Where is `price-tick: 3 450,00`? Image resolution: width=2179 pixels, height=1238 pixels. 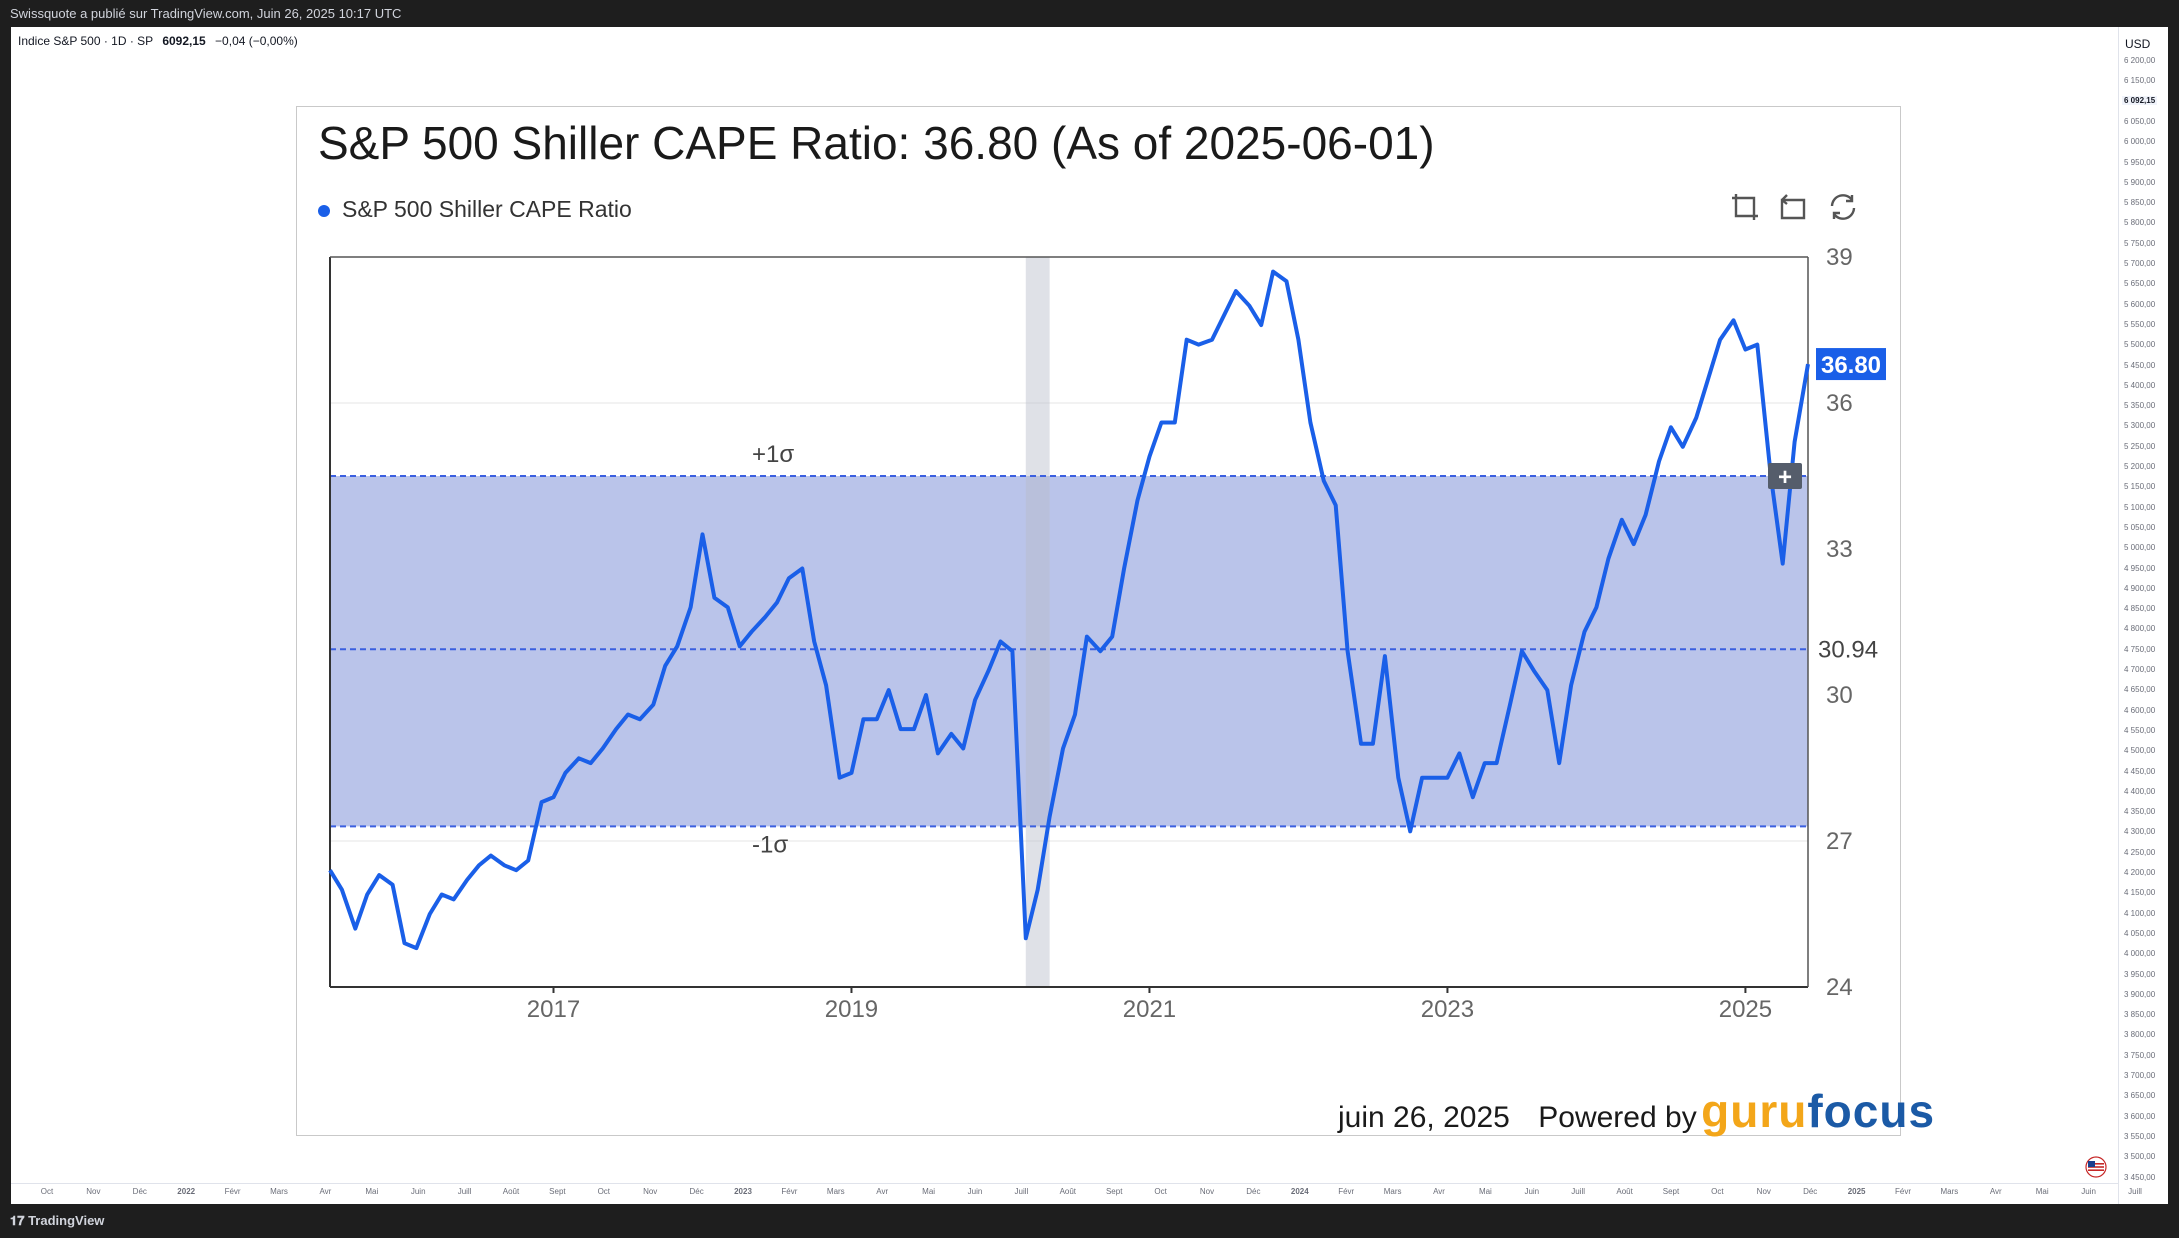 price-tick: 3 450,00 is located at coordinates (2140, 1177).